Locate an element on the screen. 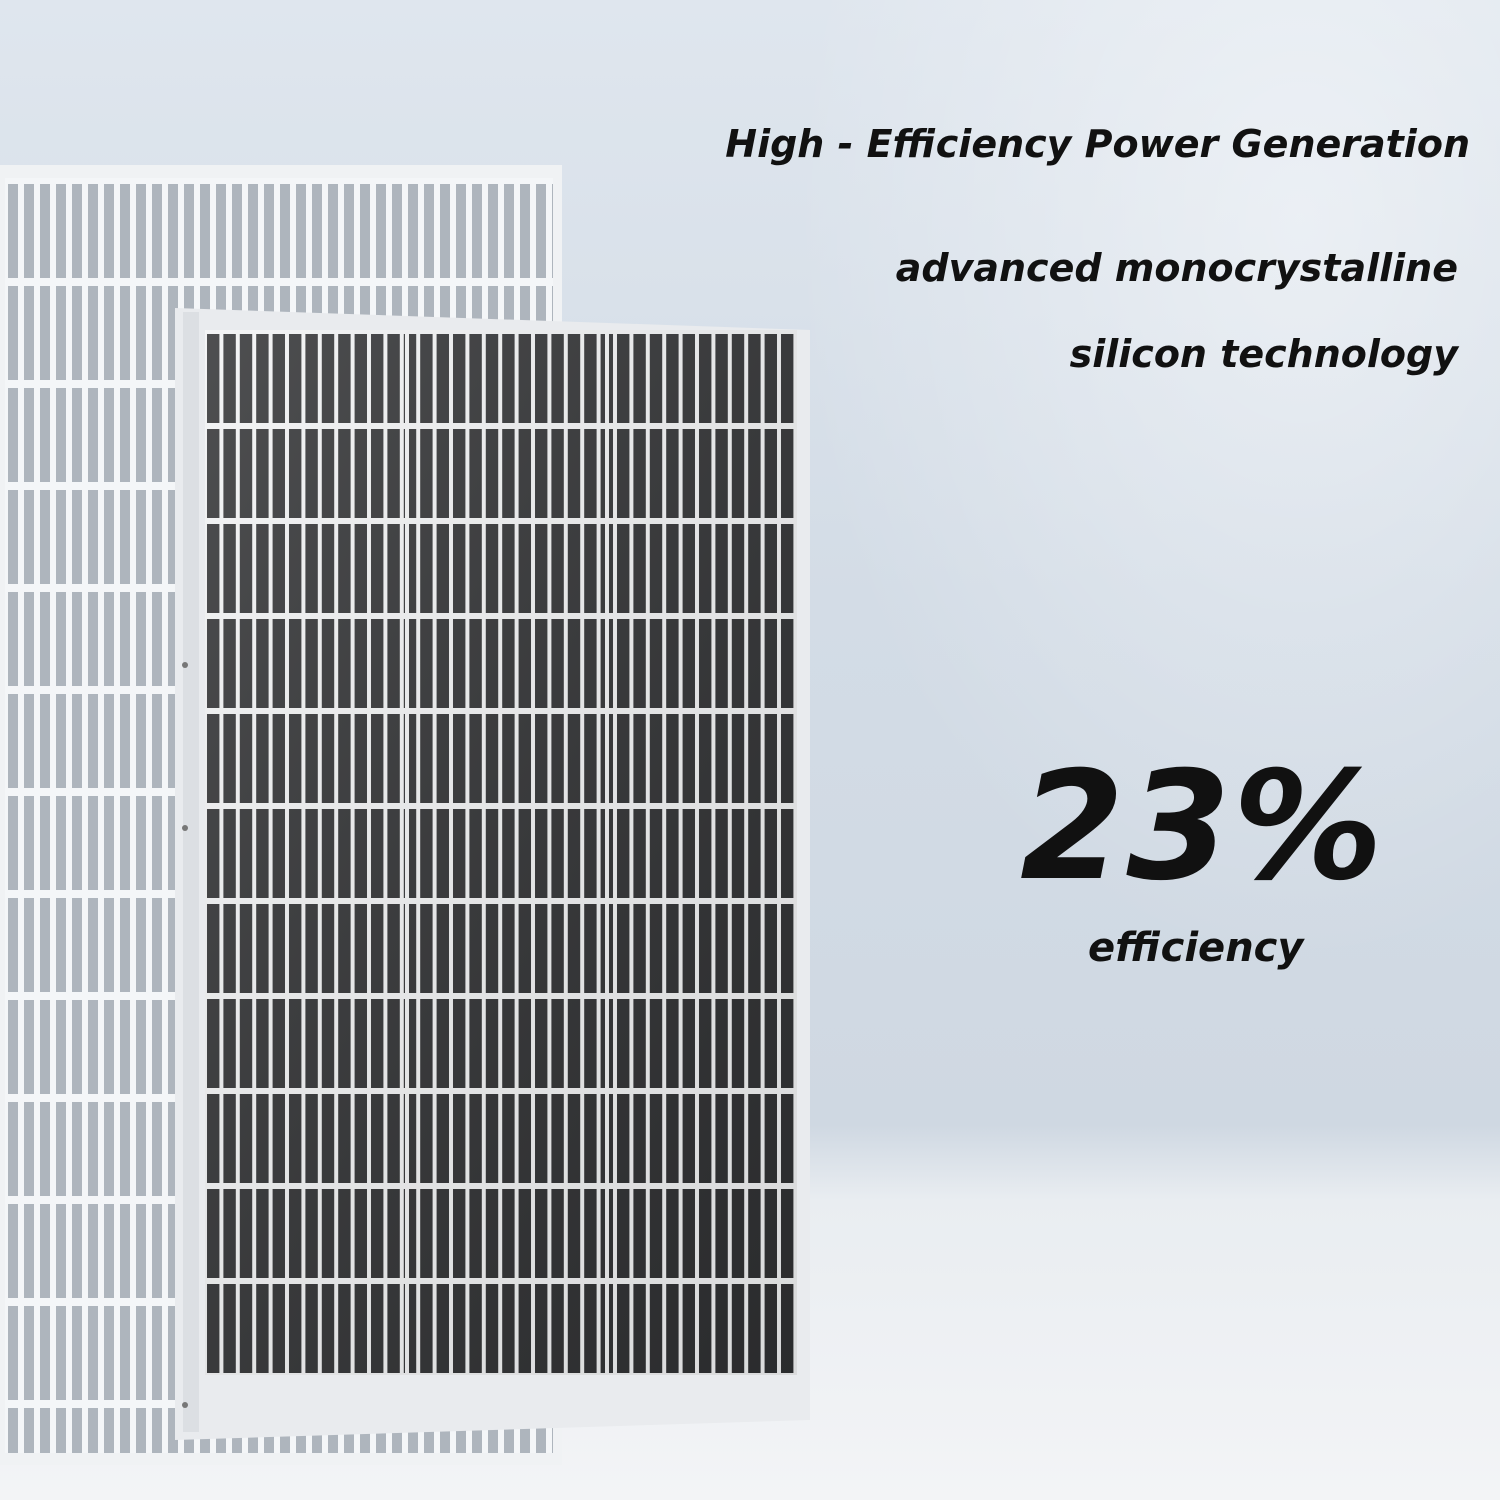 This screenshot has height=1500, width=1500. subline-2: silicon technology is located at coordinates (1263, 354).